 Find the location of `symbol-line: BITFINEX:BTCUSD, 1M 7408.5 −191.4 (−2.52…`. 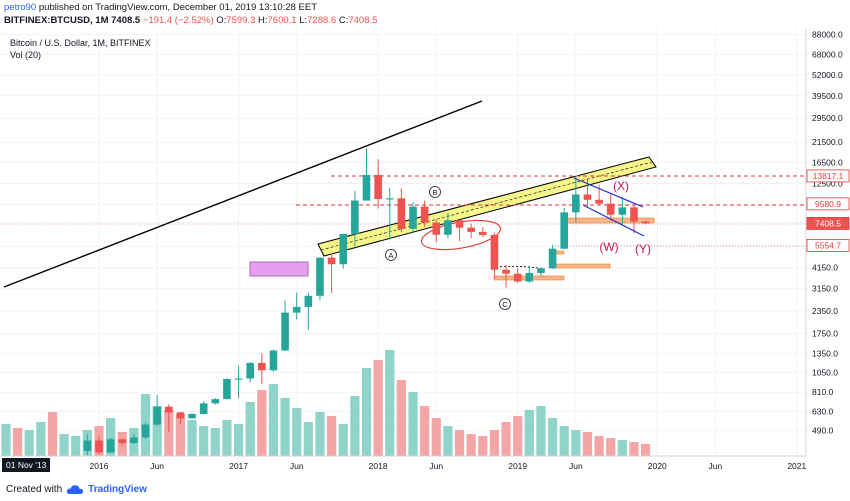

symbol-line: BITFINEX:BTCUSD, 1M 7408.5 −191.4 (−2.52… is located at coordinates (190, 21).